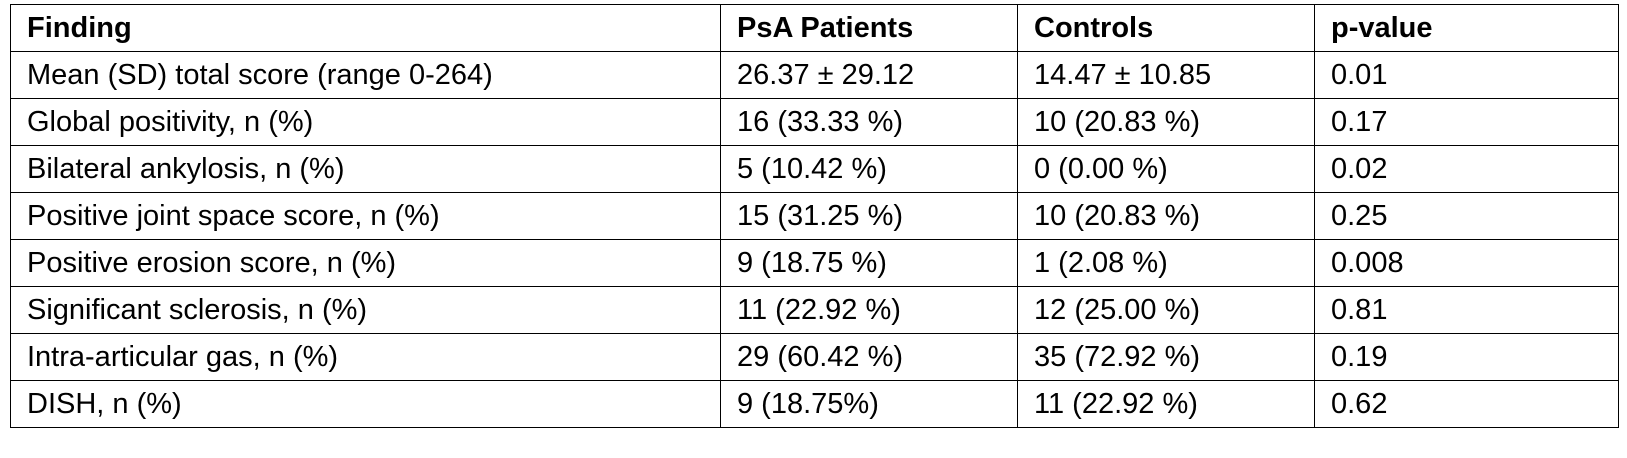  I want to click on header-psa-patients: PsA Patients, so click(869, 28).